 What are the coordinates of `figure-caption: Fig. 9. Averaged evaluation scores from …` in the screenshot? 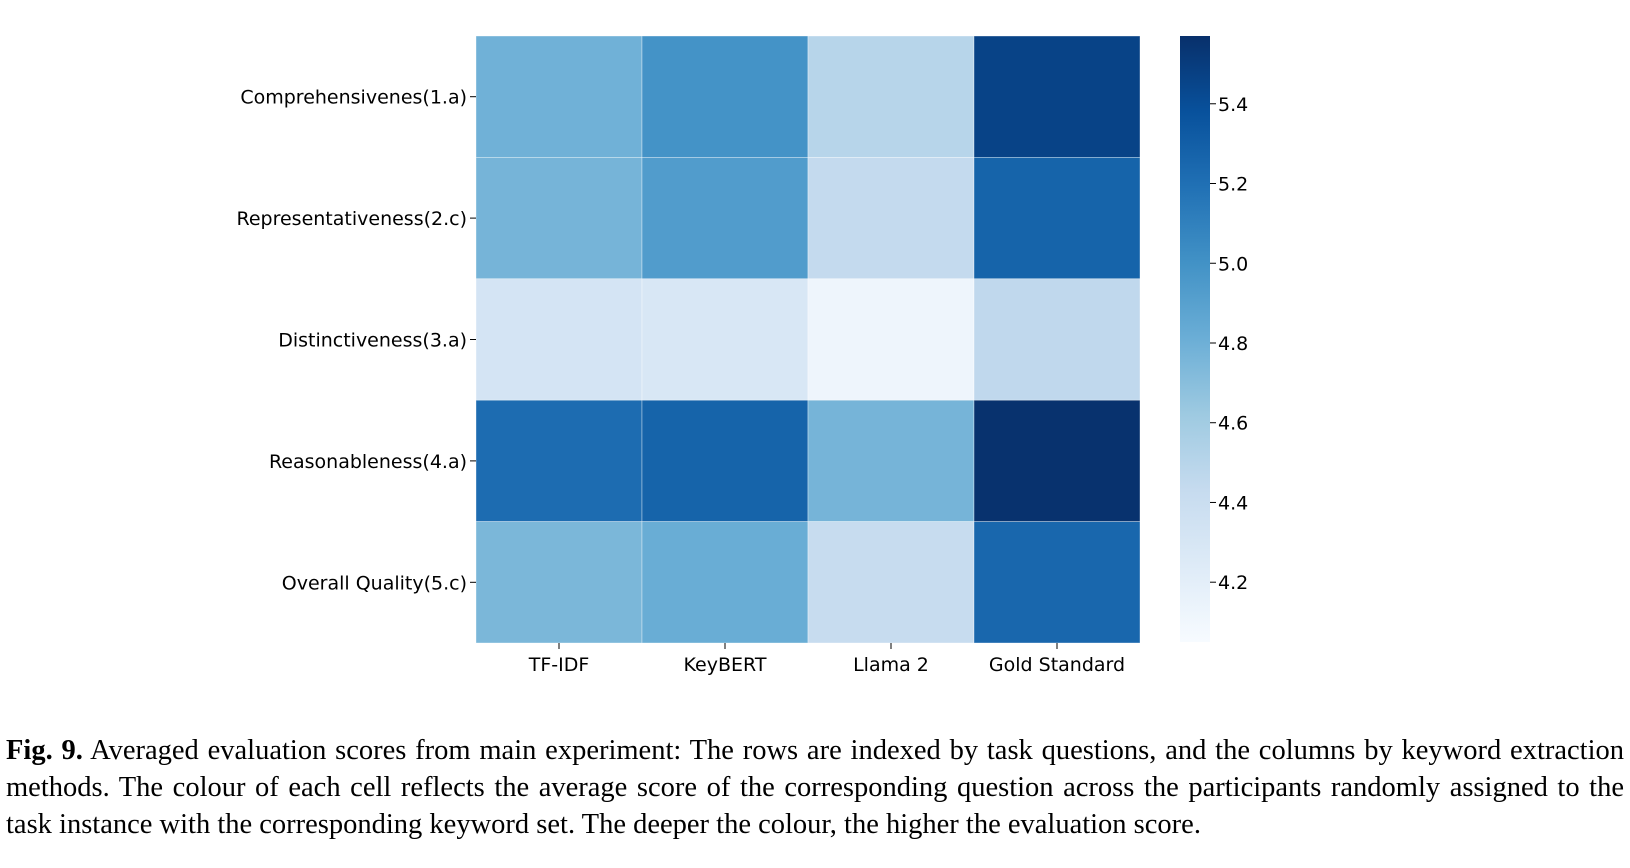 It's located at (815, 787).